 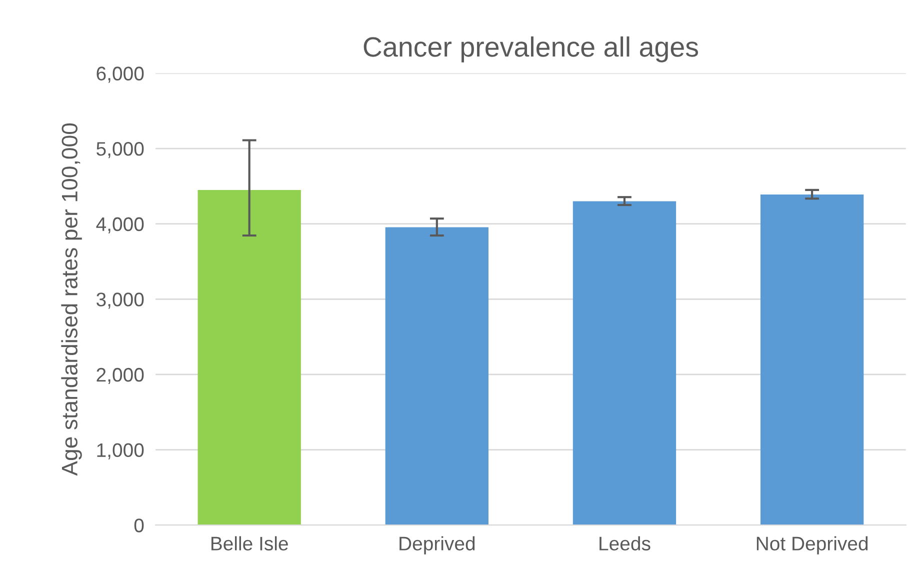 I want to click on x-tick-label: Deprived, so click(x=437, y=545).